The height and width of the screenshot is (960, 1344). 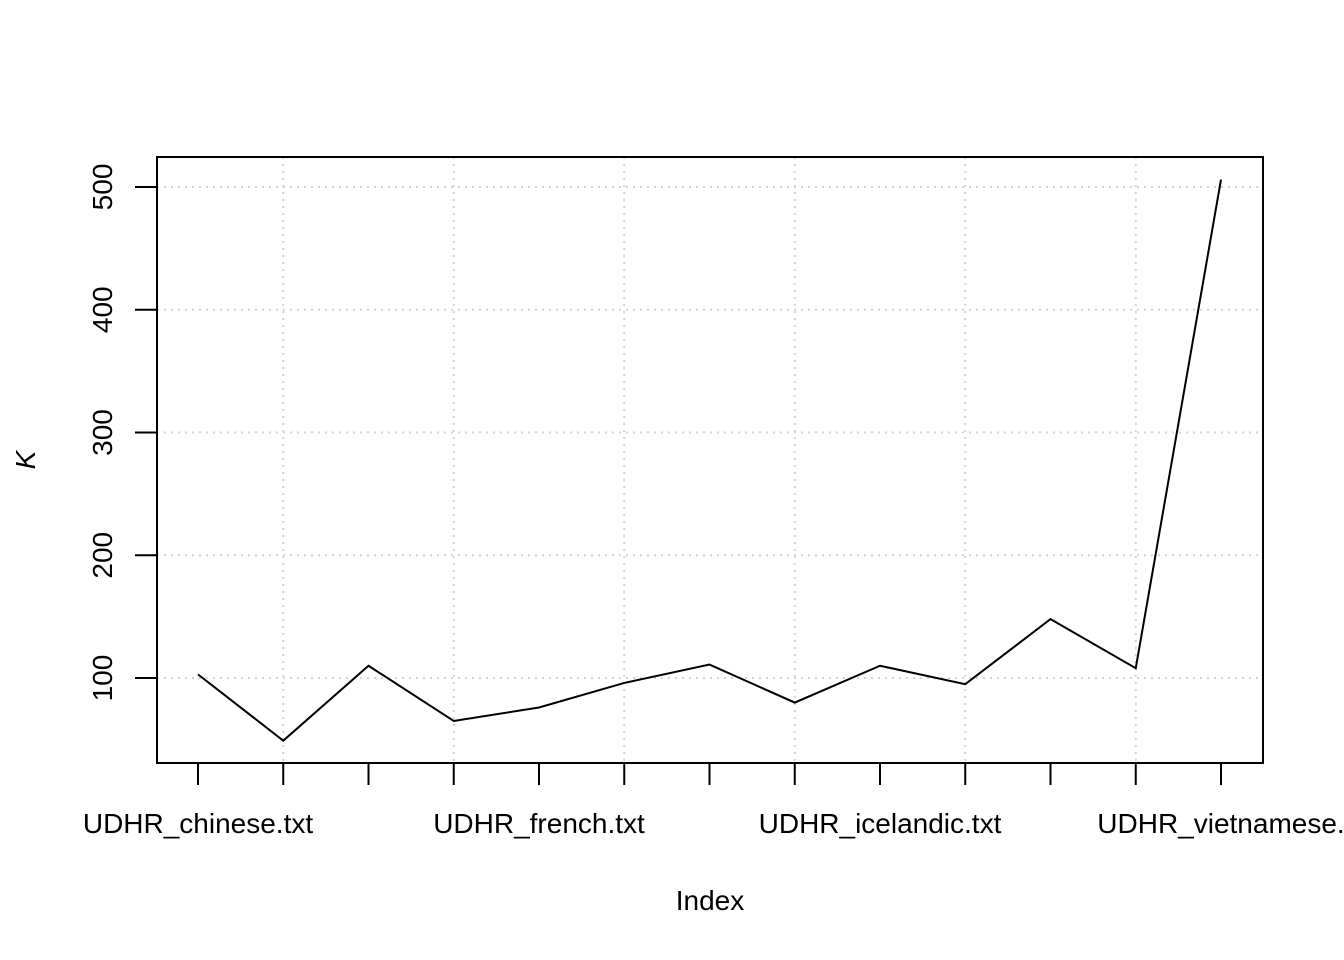 What do you see at coordinates (102, 555) in the screenshot?
I see `y-tick-label: 200` at bounding box center [102, 555].